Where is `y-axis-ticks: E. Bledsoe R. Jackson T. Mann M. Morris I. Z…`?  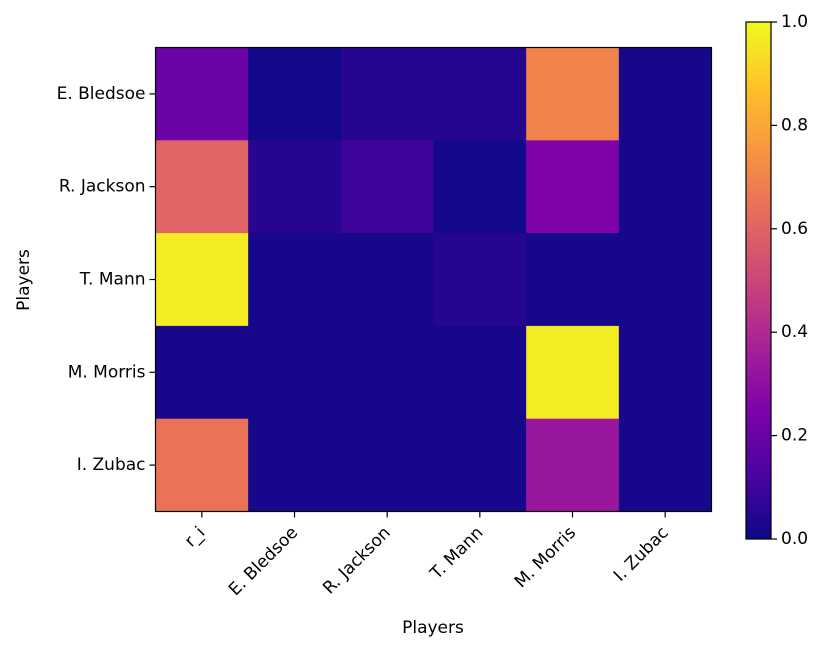
y-axis-ticks: E. Bledsoe R. Jackson T. Mann M. Morris I. Z… is located at coordinates (106, 279).